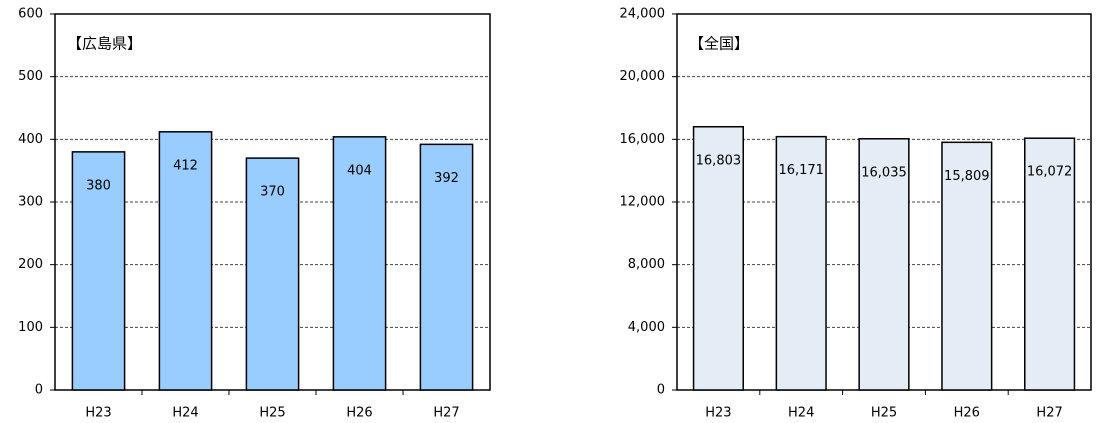  I want to click on y-tick-label: 24,000, so click(643, 14).